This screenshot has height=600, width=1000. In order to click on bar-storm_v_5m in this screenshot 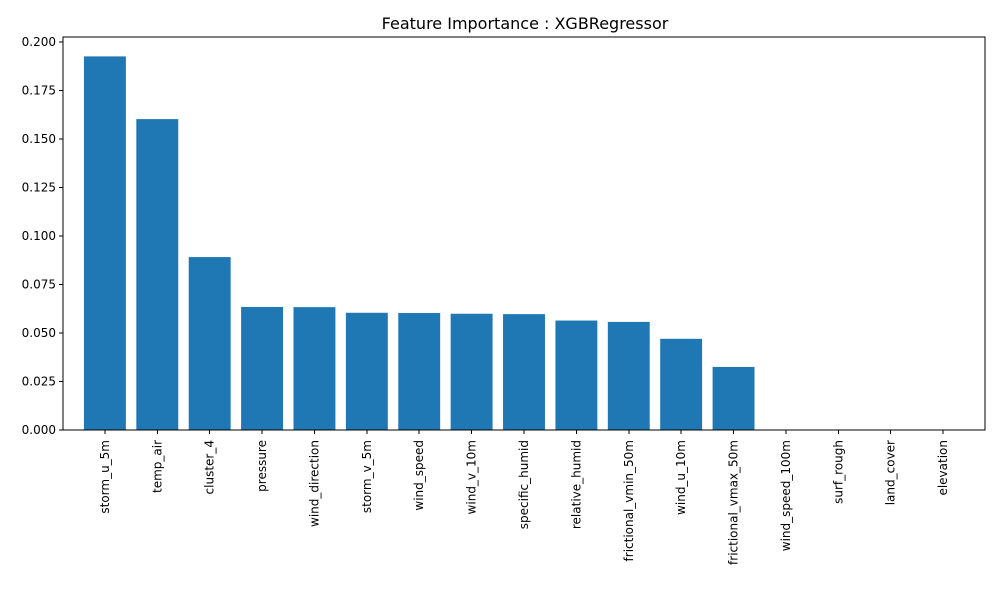, I will do `click(366, 371)`.